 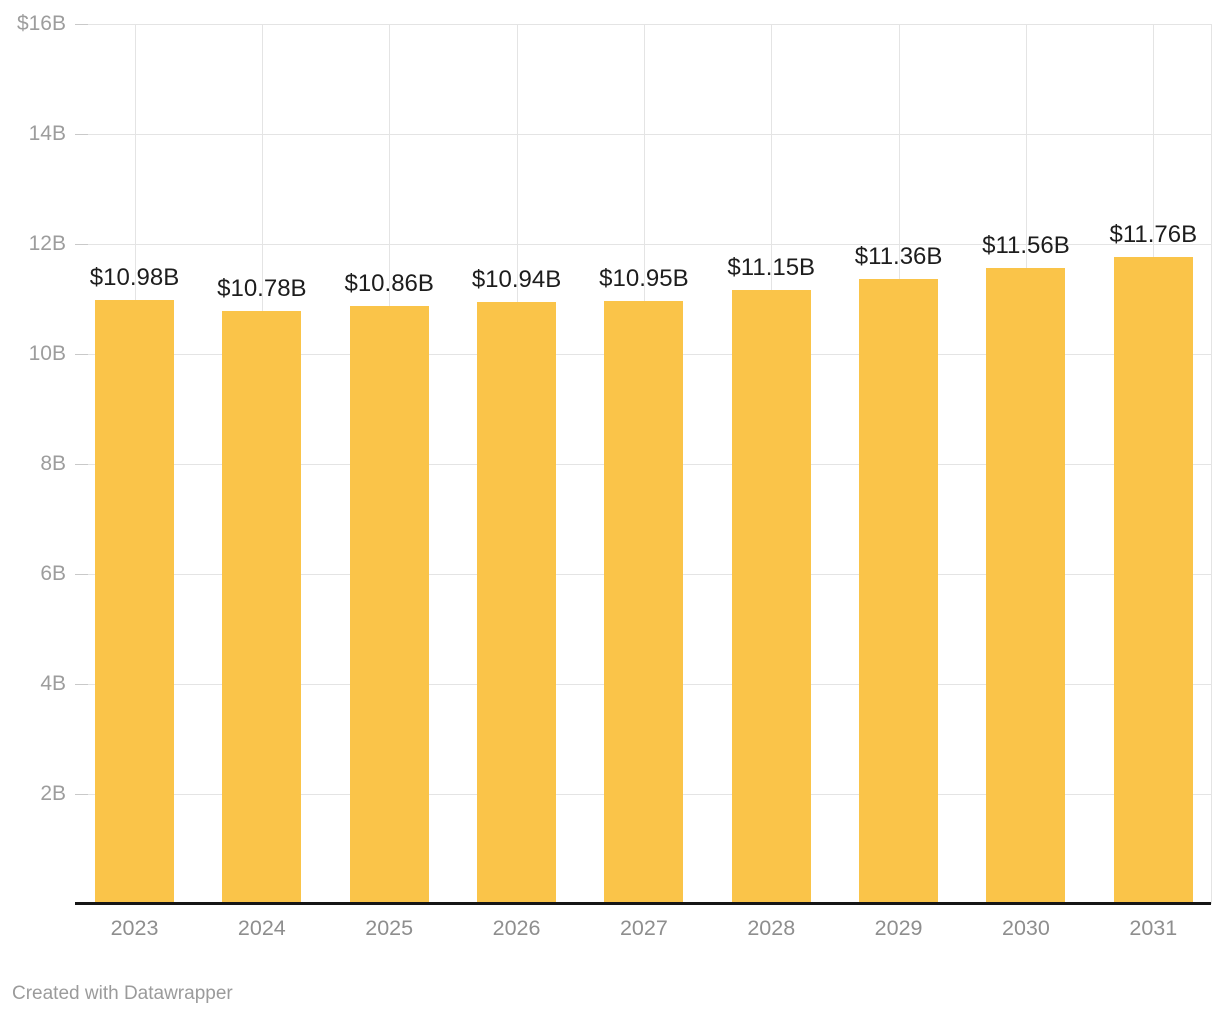 What do you see at coordinates (643, 928) in the screenshot?
I see `x-axis-label: 2027` at bounding box center [643, 928].